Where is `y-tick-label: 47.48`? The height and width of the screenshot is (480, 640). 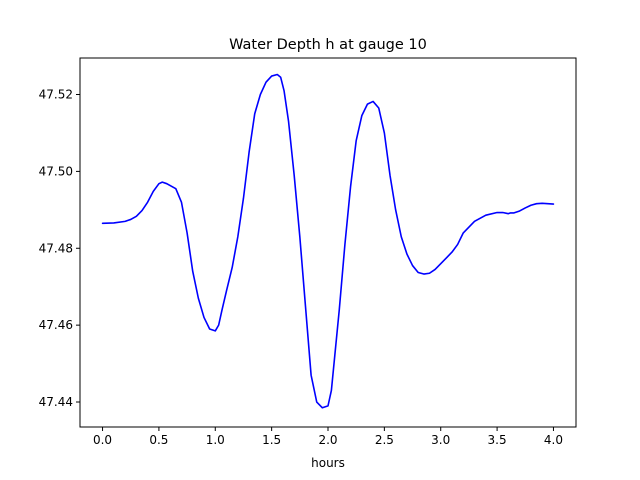 y-tick-label: 47.48 is located at coordinates (56, 248).